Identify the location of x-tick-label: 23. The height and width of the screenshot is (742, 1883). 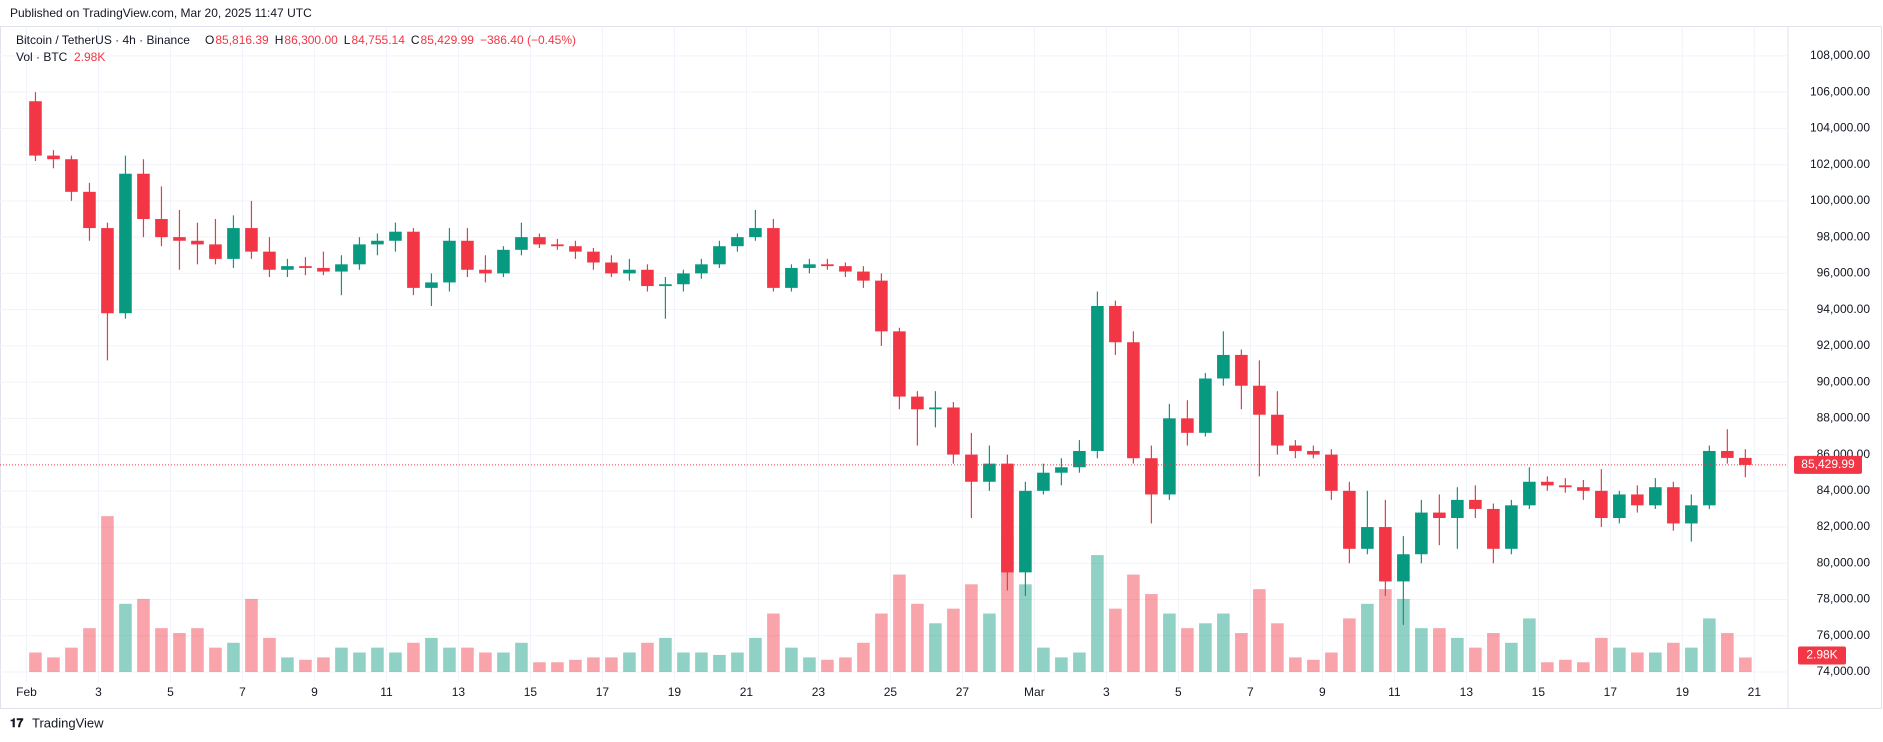
(819, 692).